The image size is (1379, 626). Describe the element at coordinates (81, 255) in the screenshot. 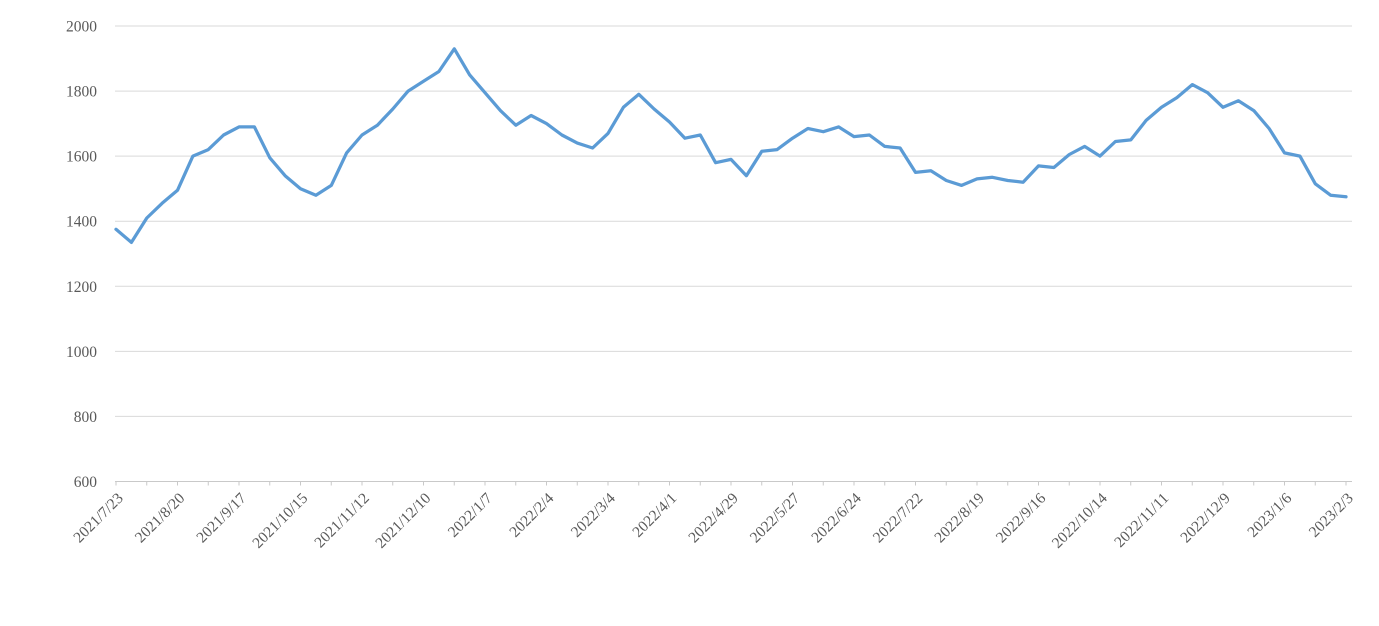

I see `y-axis-labels: 600 800 1000 1200 1400 1600 1800 2000` at that location.